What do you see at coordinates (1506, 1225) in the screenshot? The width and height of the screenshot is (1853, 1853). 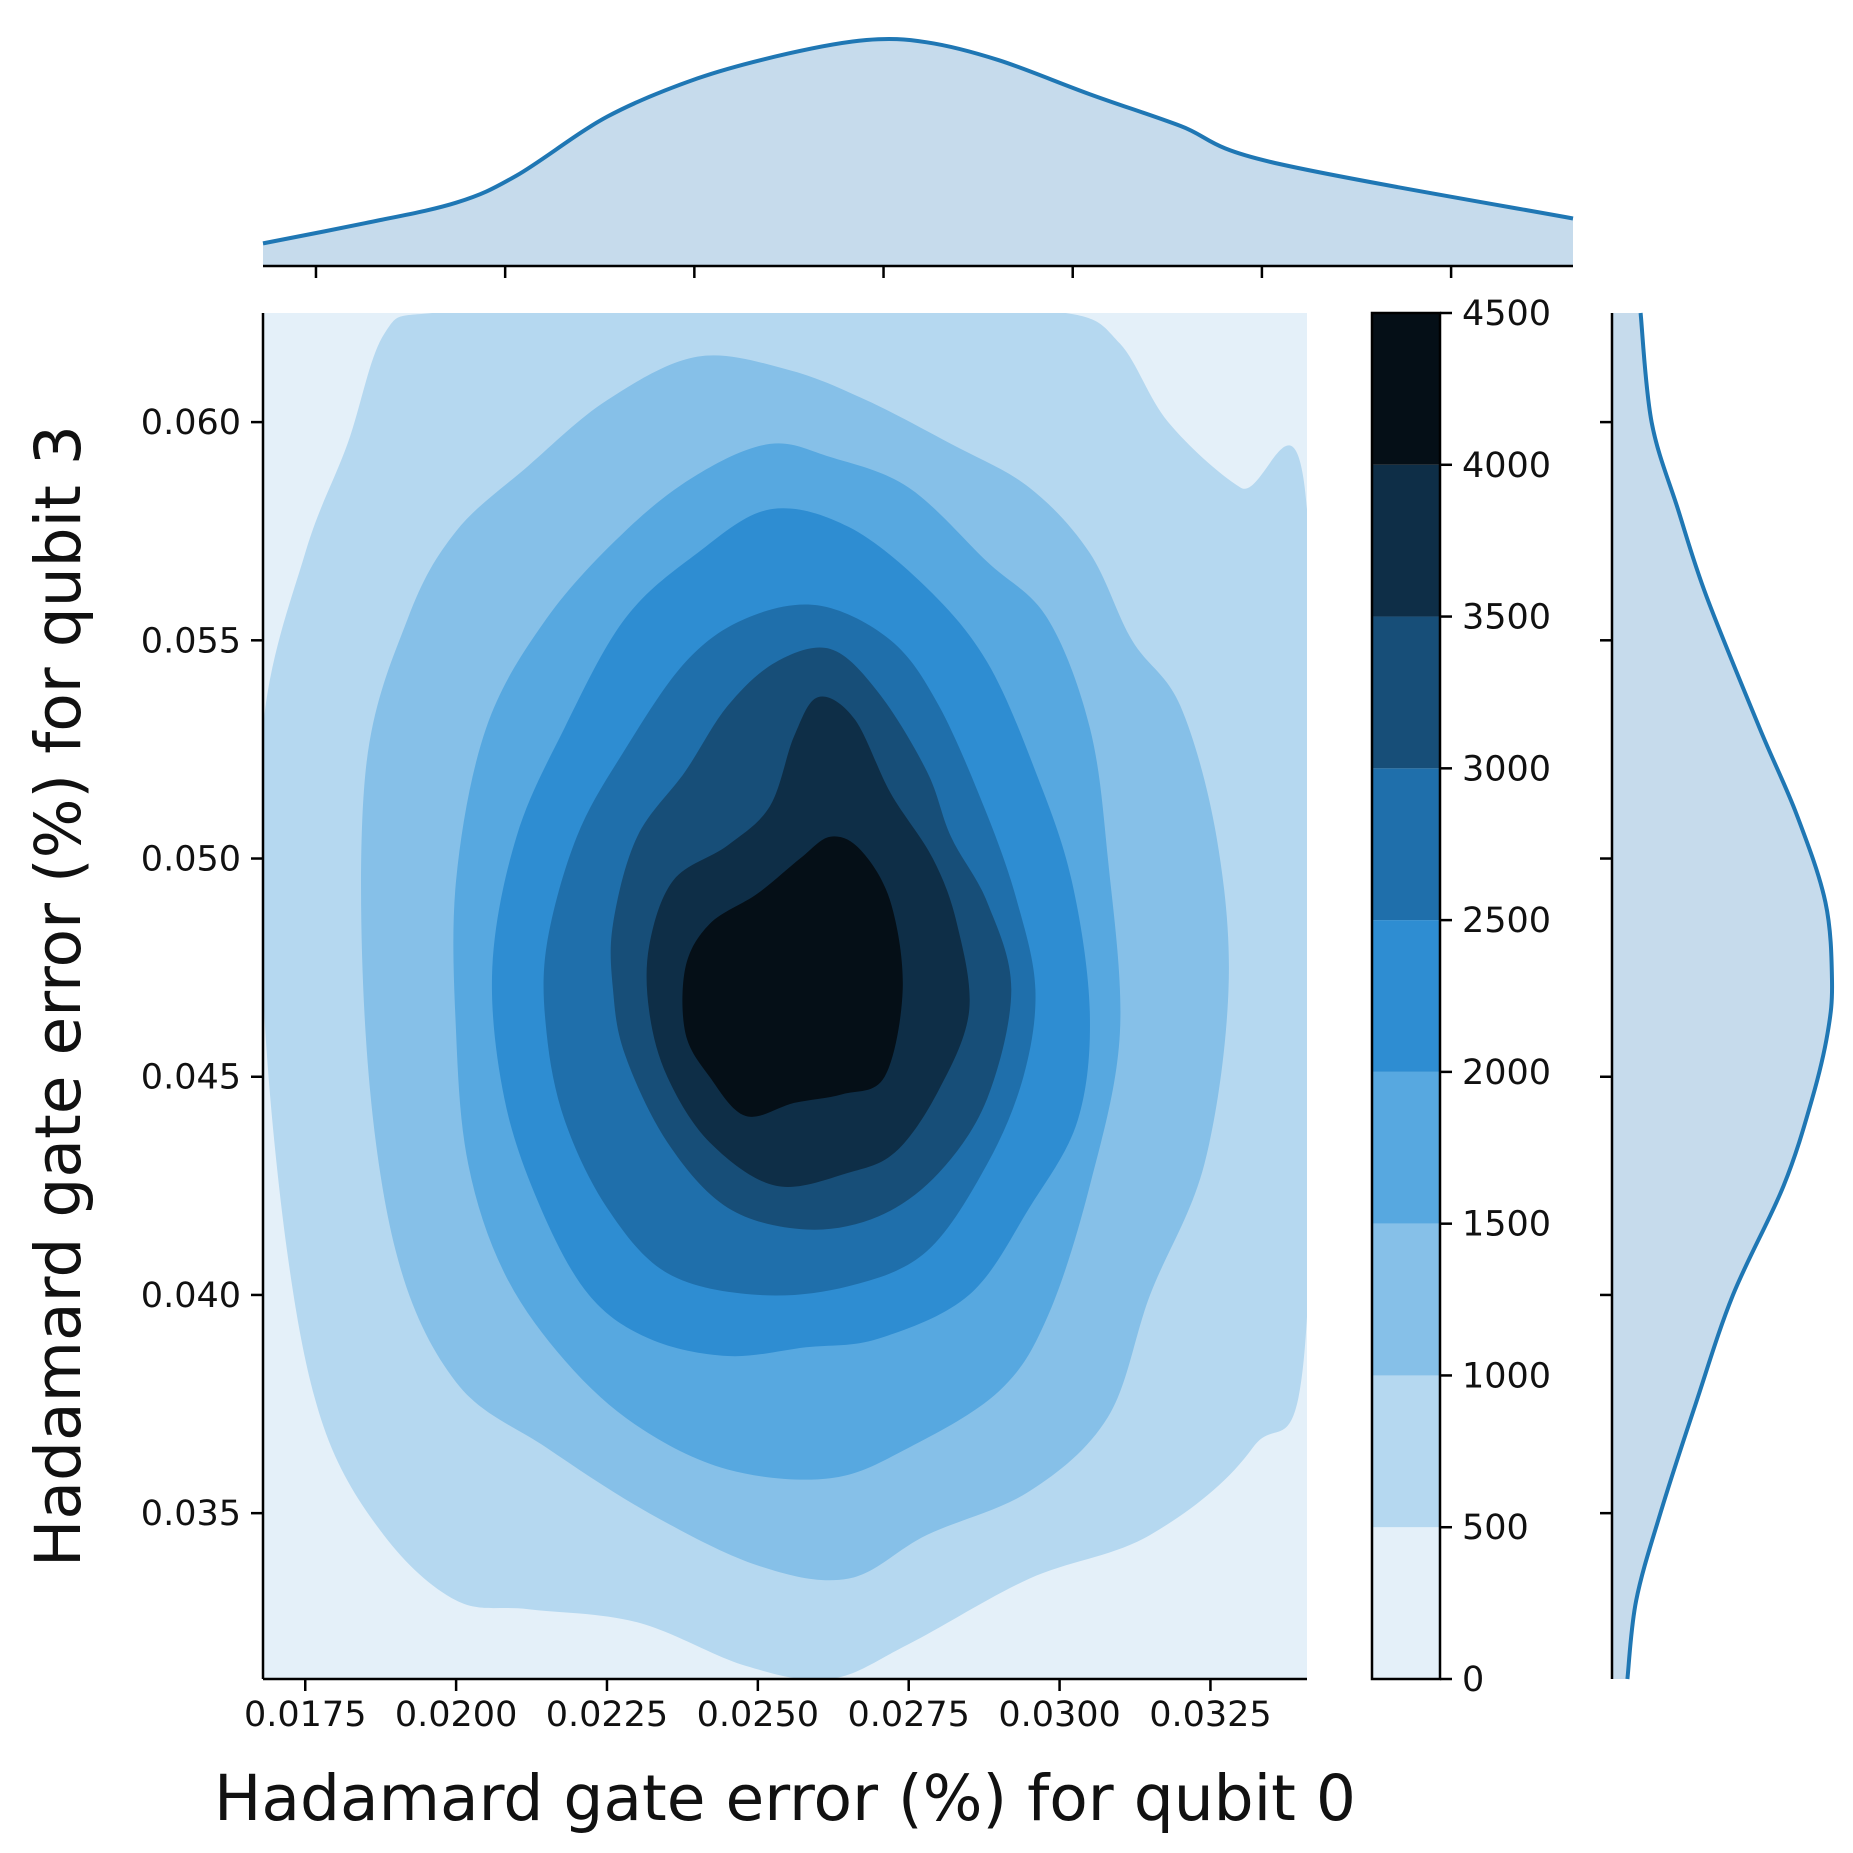 I see `colorbar-tick-label: 1500` at bounding box center [1506, 1225].